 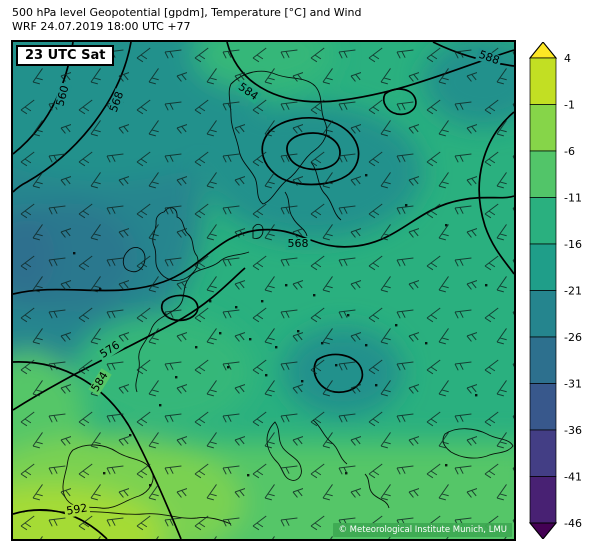 What do you see at coordinates (543, 531) in the screenshot?
I see `colorbar-arrow-bottom` at bounding box center [543, 531].